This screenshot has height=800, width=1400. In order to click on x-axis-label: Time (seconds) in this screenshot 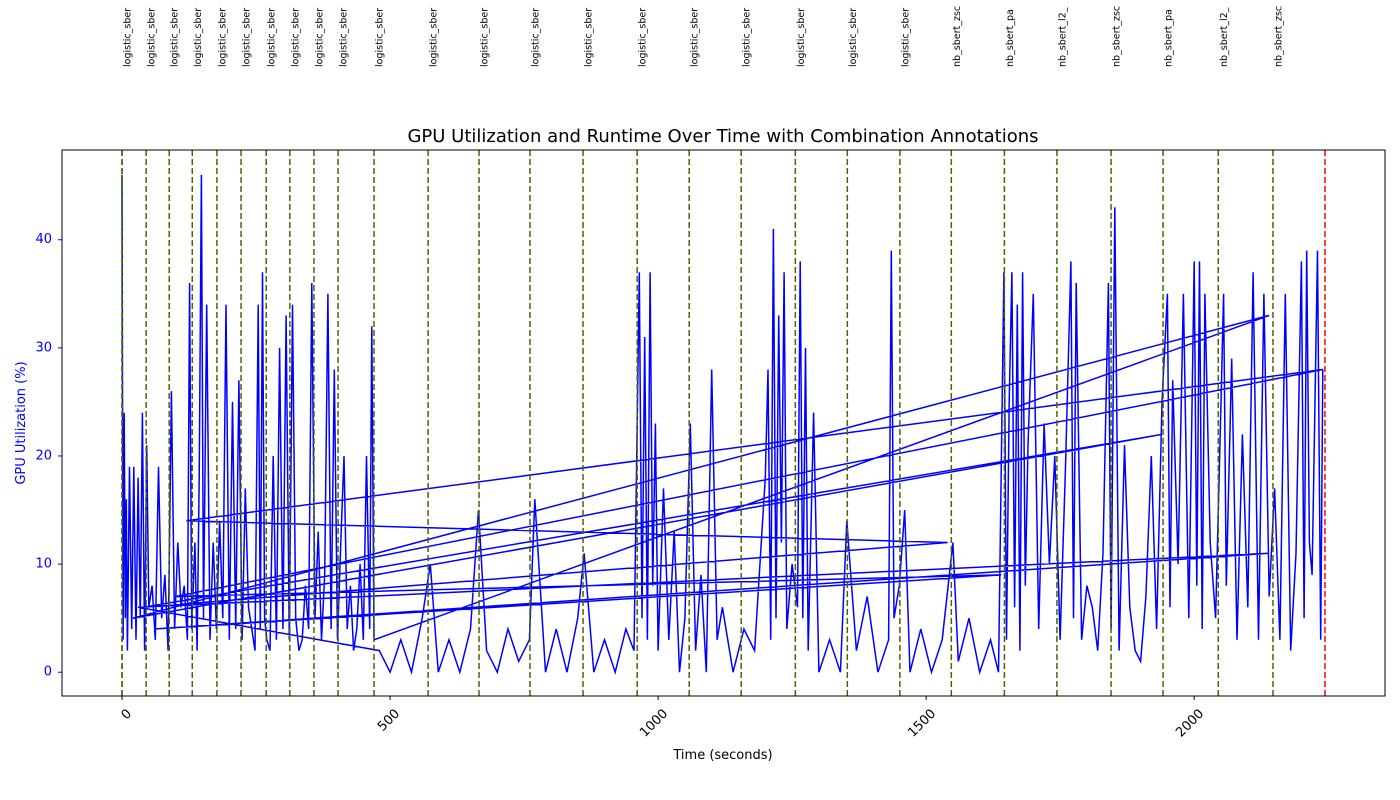, I will do `click(722, 755)`.